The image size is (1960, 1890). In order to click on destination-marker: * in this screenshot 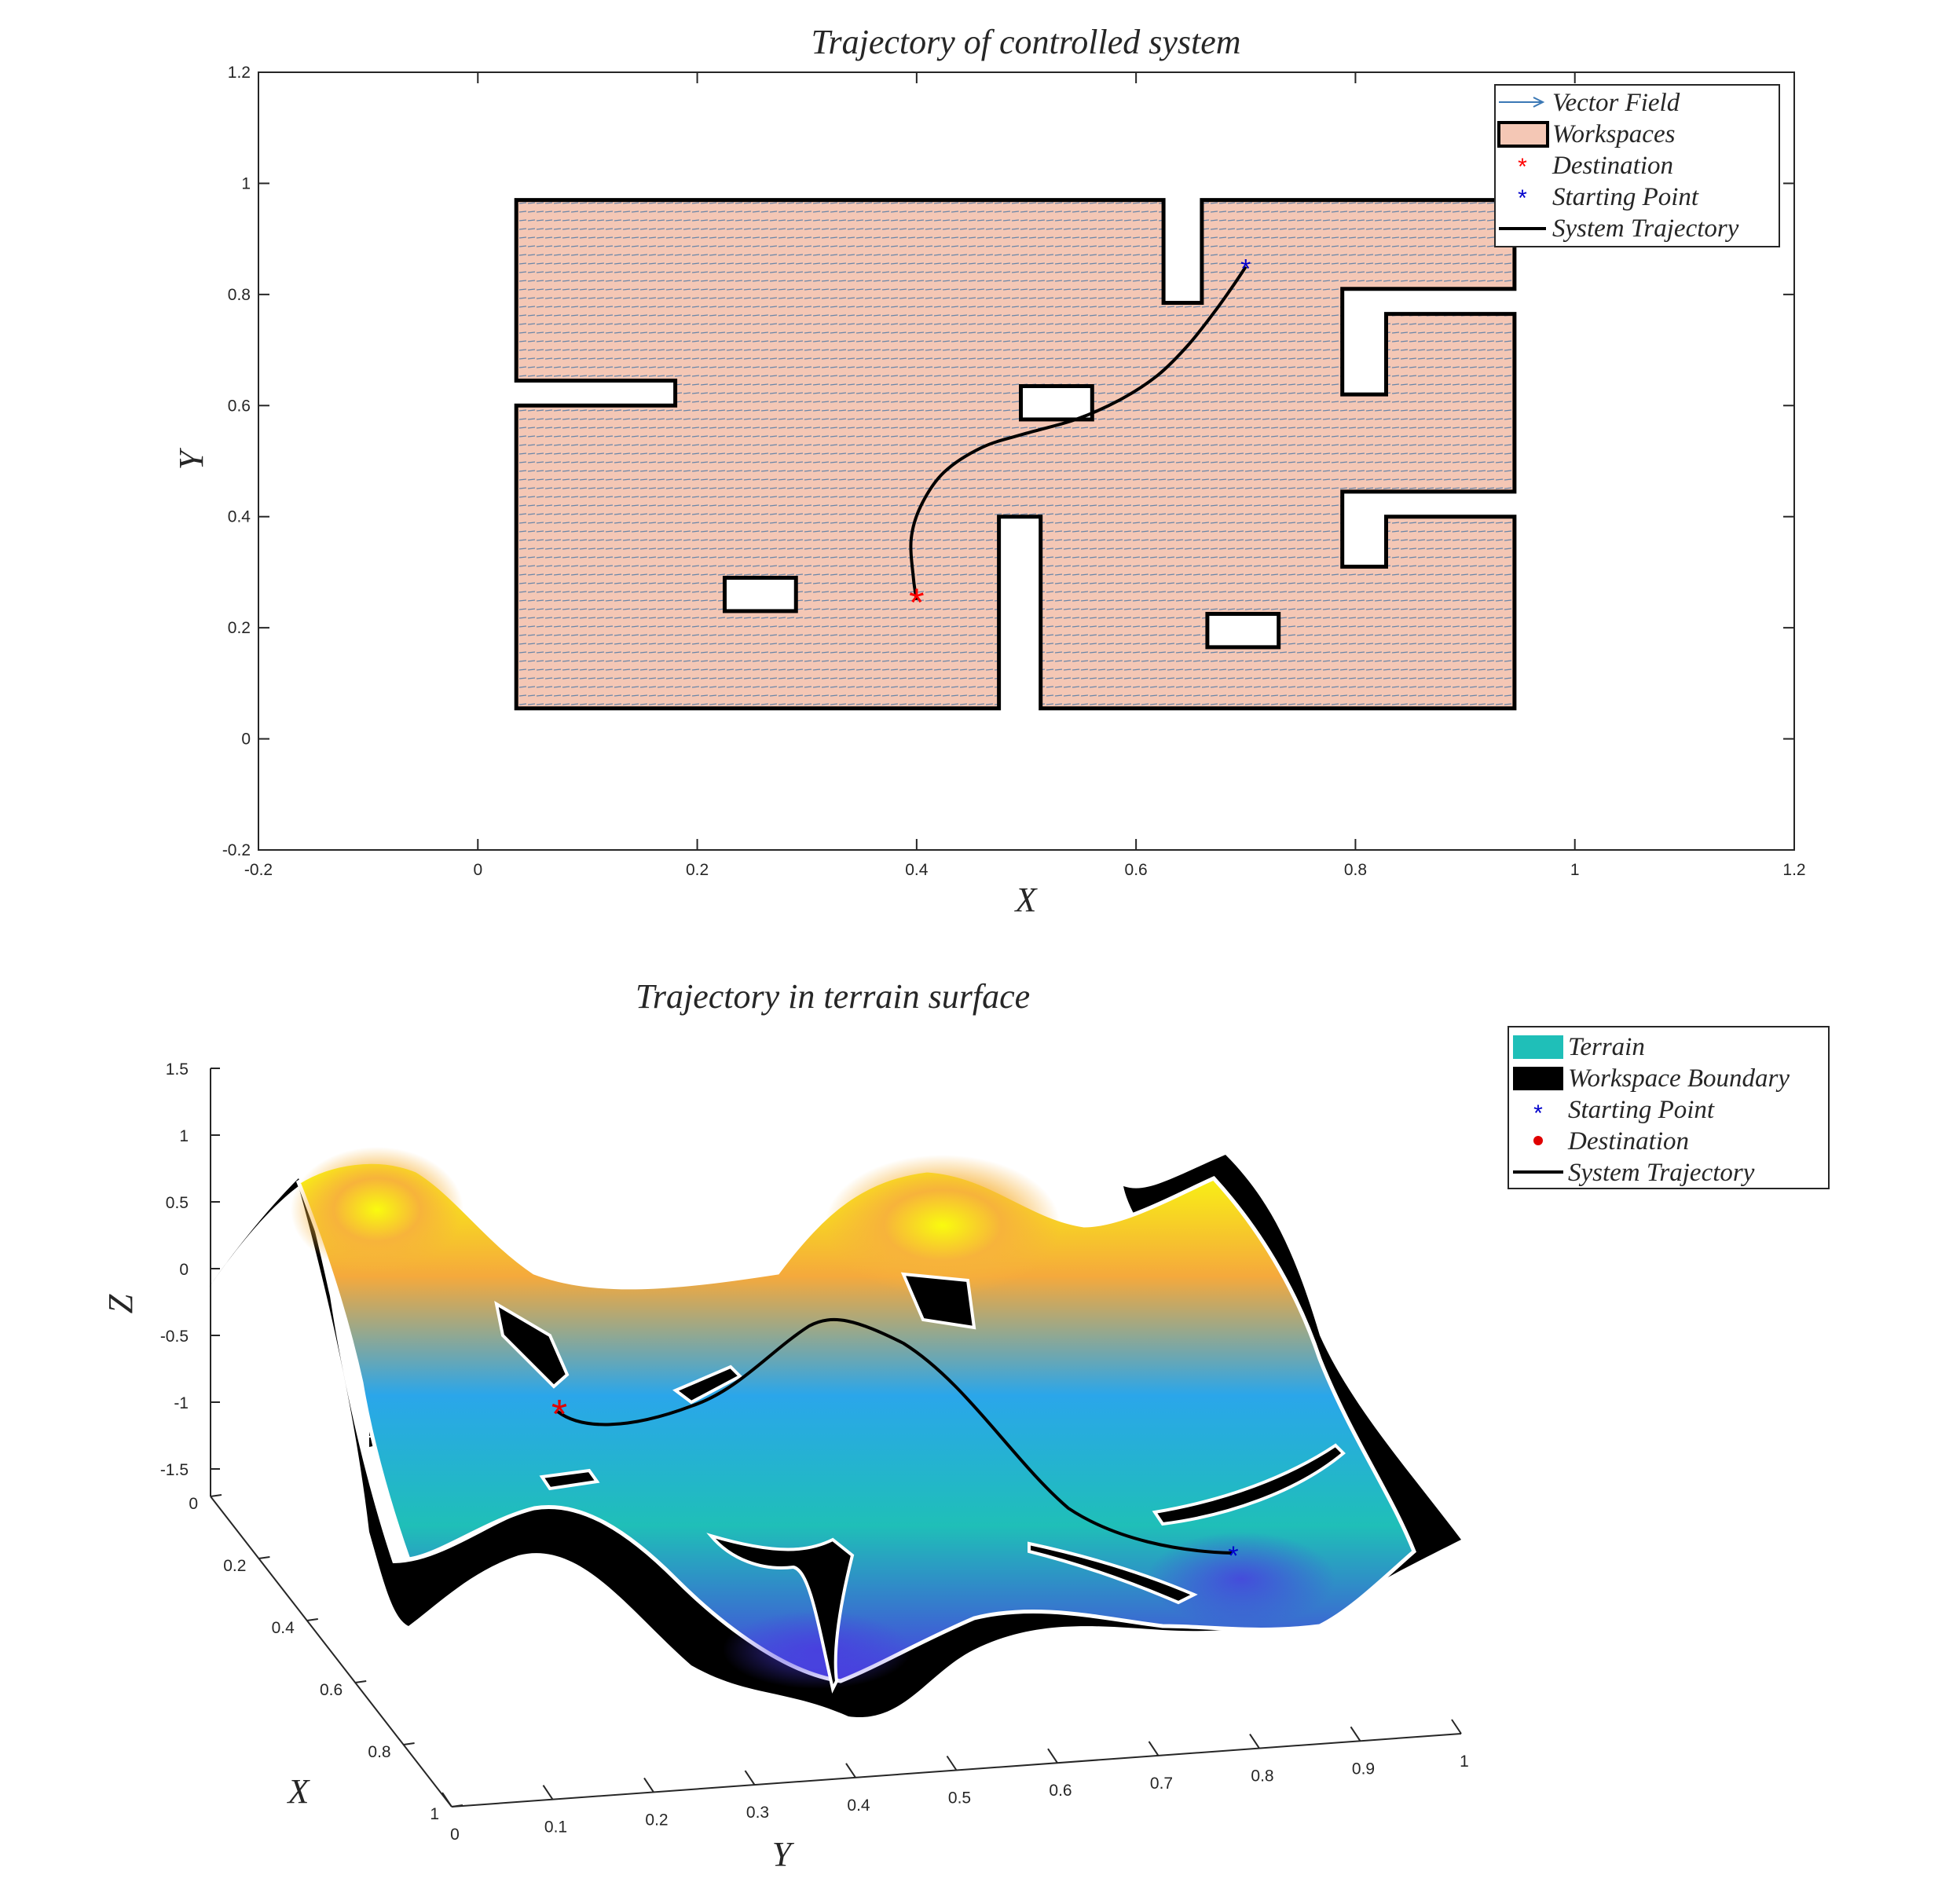, I will do `click(916, 603)`.